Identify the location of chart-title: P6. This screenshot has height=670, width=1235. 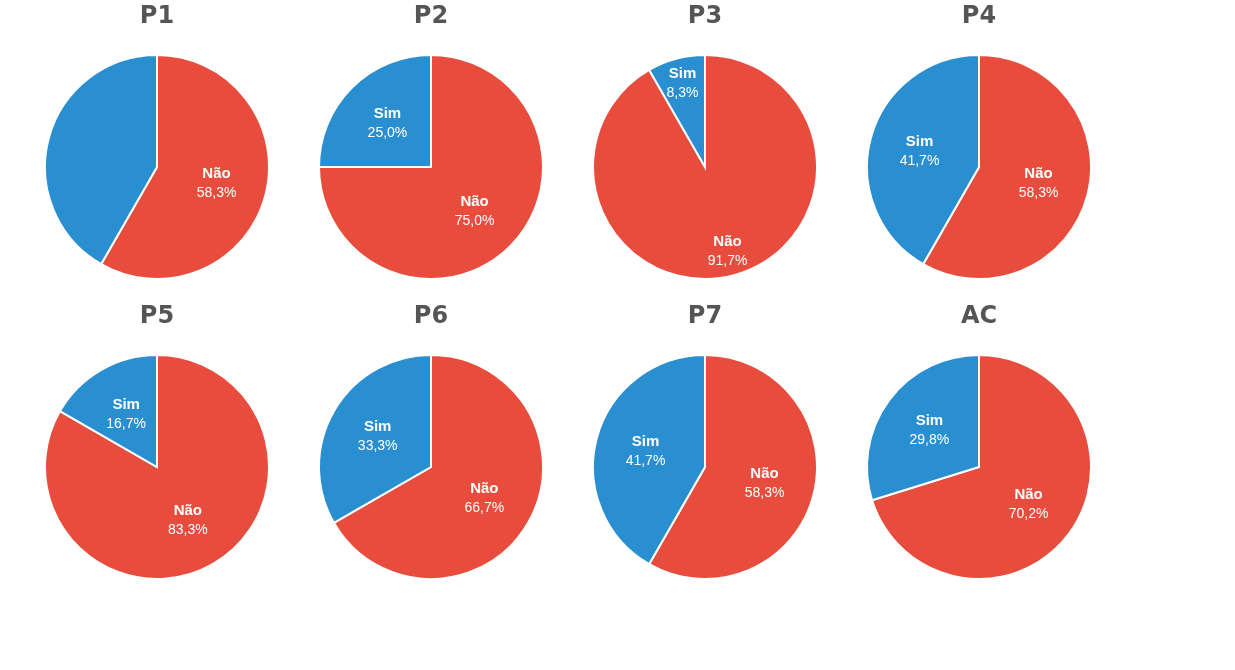
(431, 315).